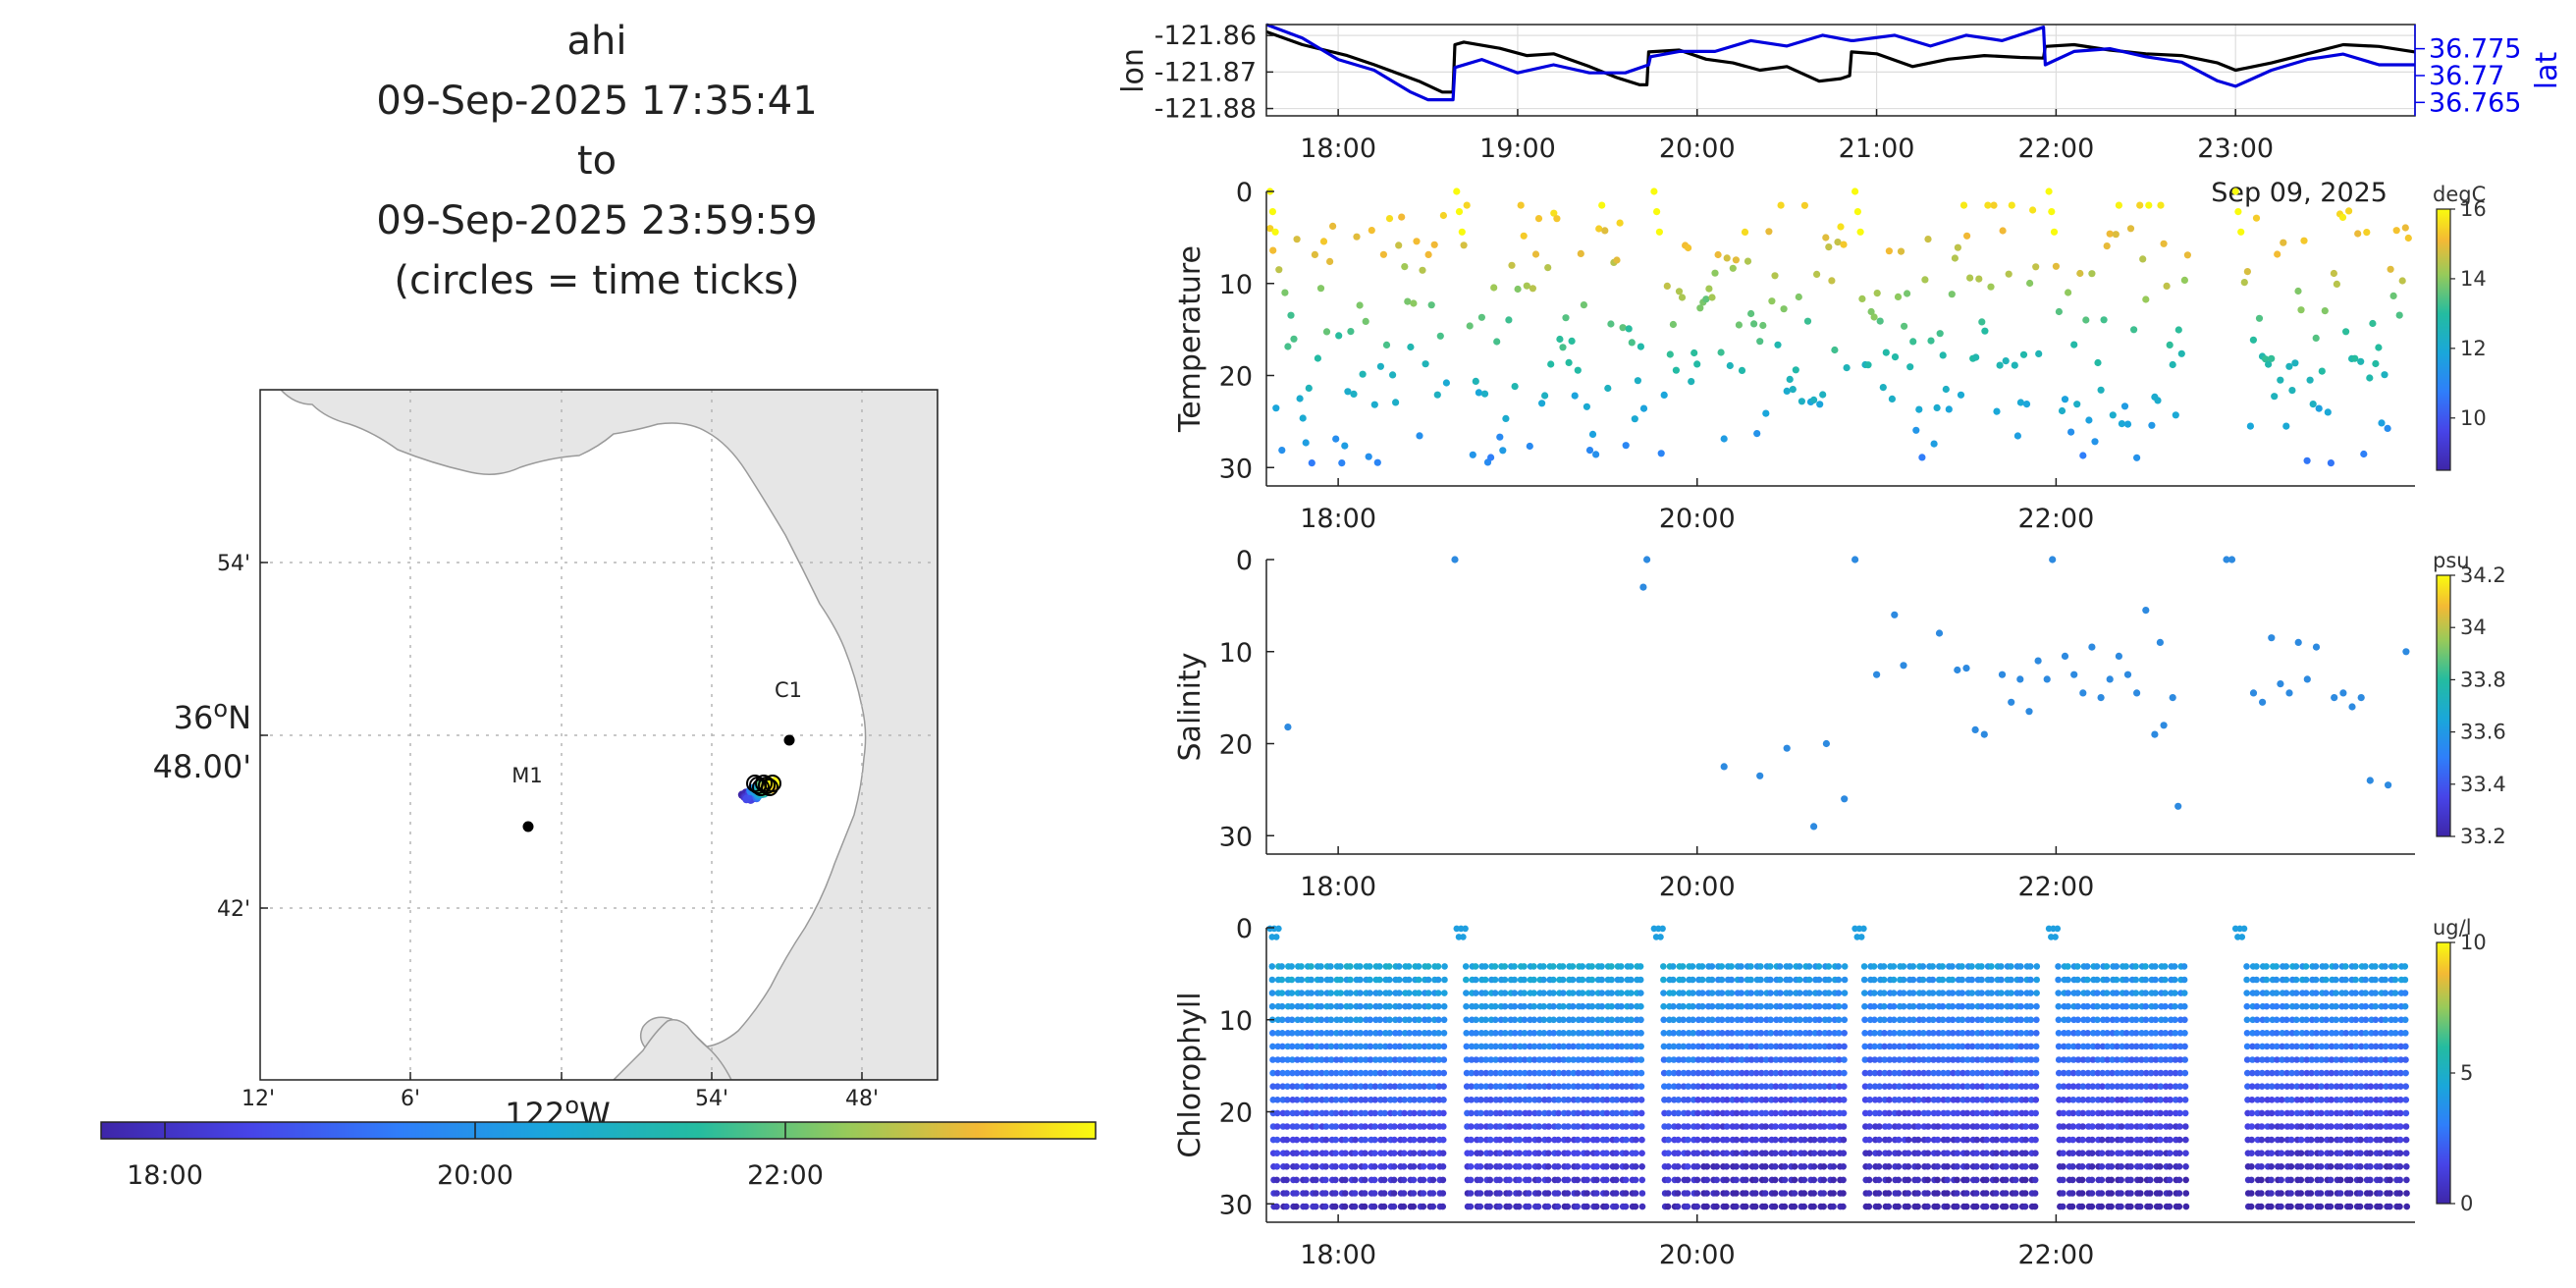 Image resolution: width=2576 pixels, height=1288 pixels. What do you see at coordinates (1236, 1114) in the screenshot?
I see `chl-ytick-label: 20` at bounding box center [1236, 1114].